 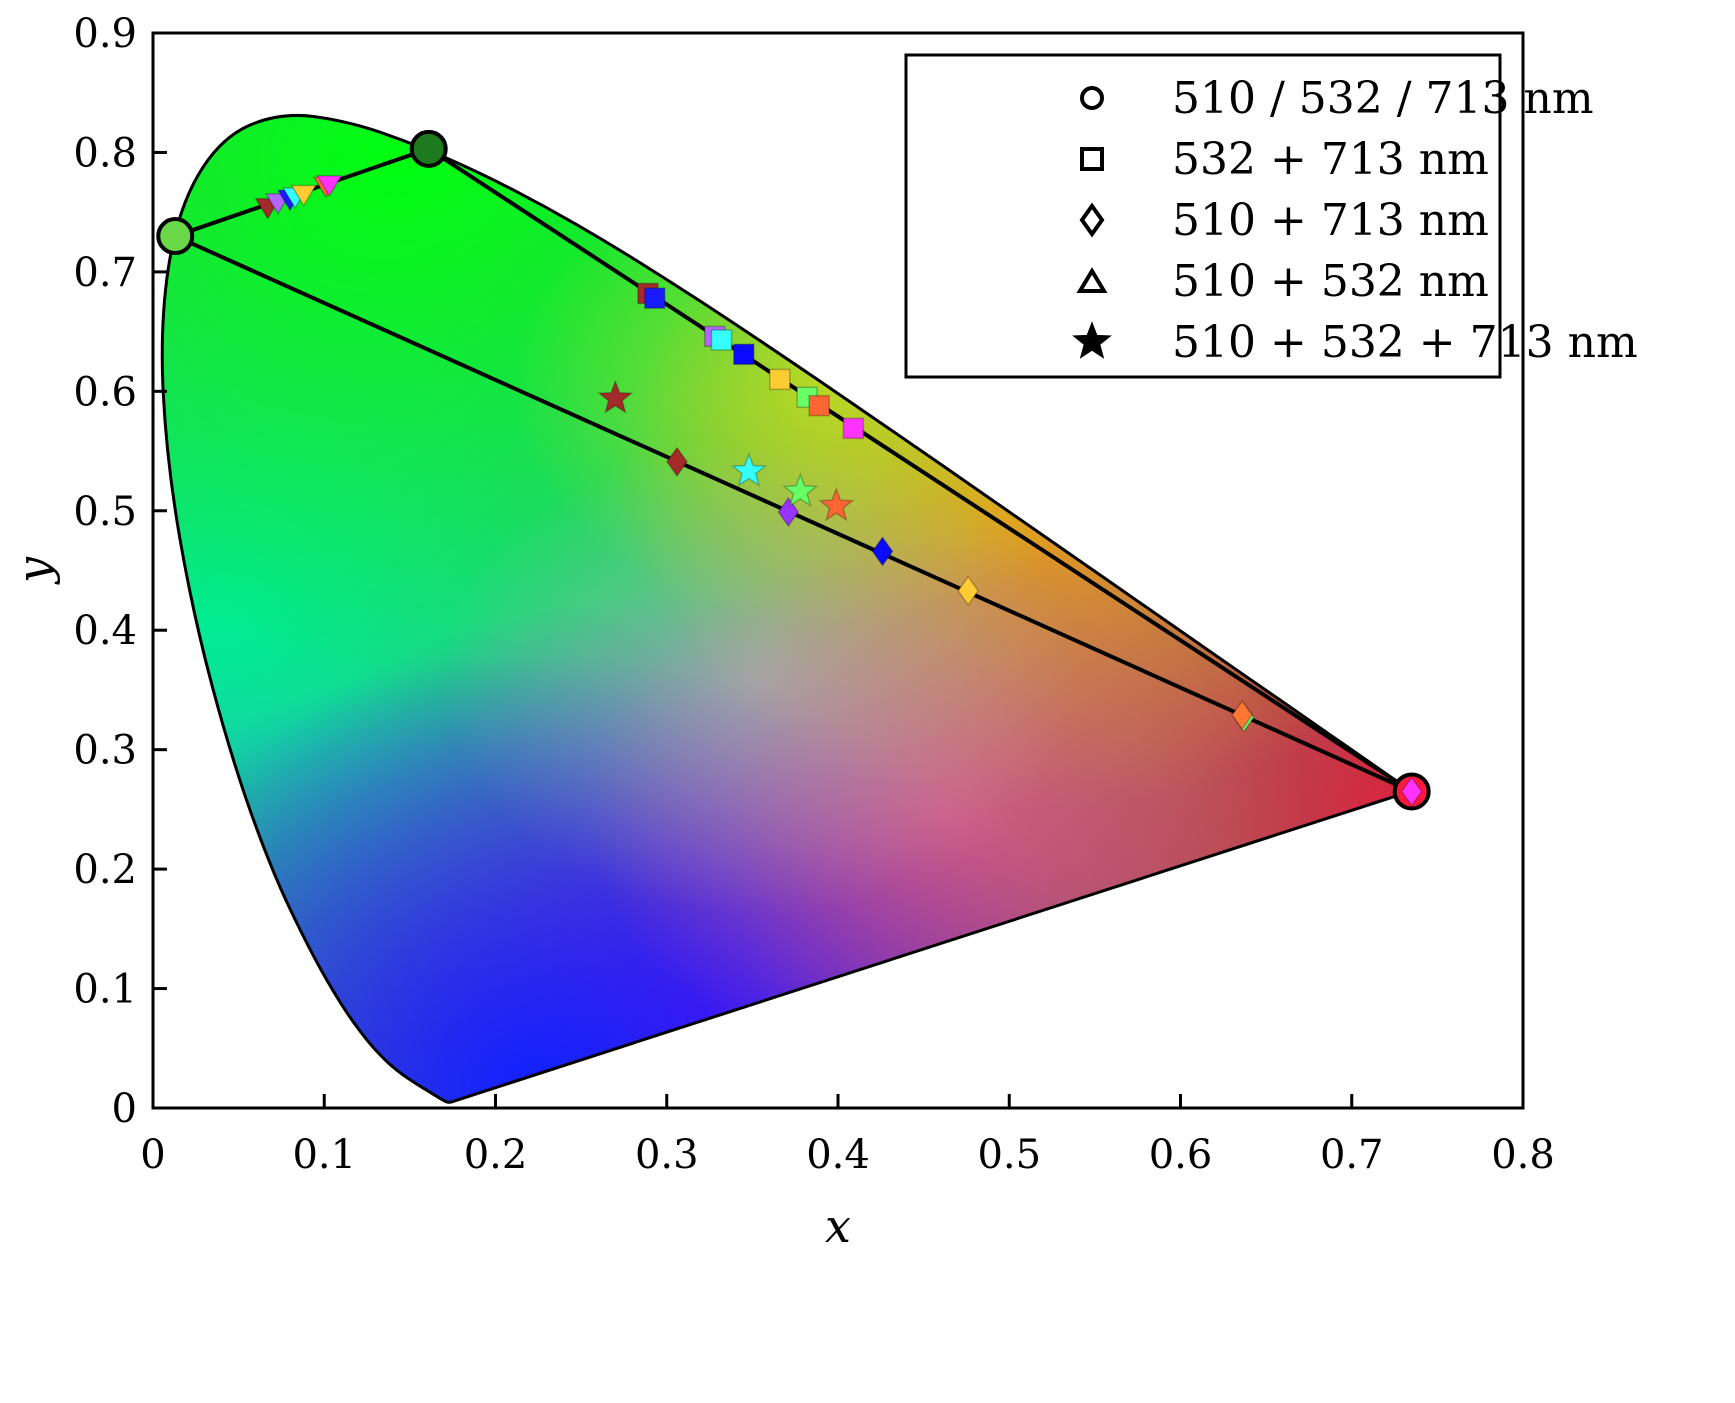 What do you see at coordinates (1405, 342) in the screenshot?
I see `legend-label: 510 + 532 + 713 nm` at bounding box center [1405, 342].